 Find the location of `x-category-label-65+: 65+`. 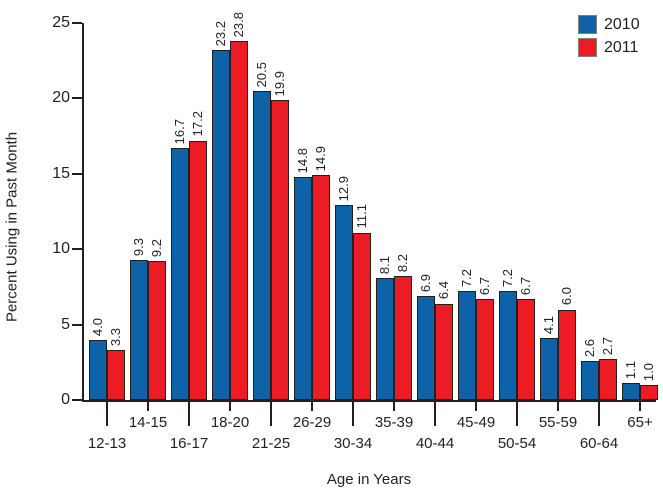

x-category-label-65+: 65+ is located at coordinates (640, 422).